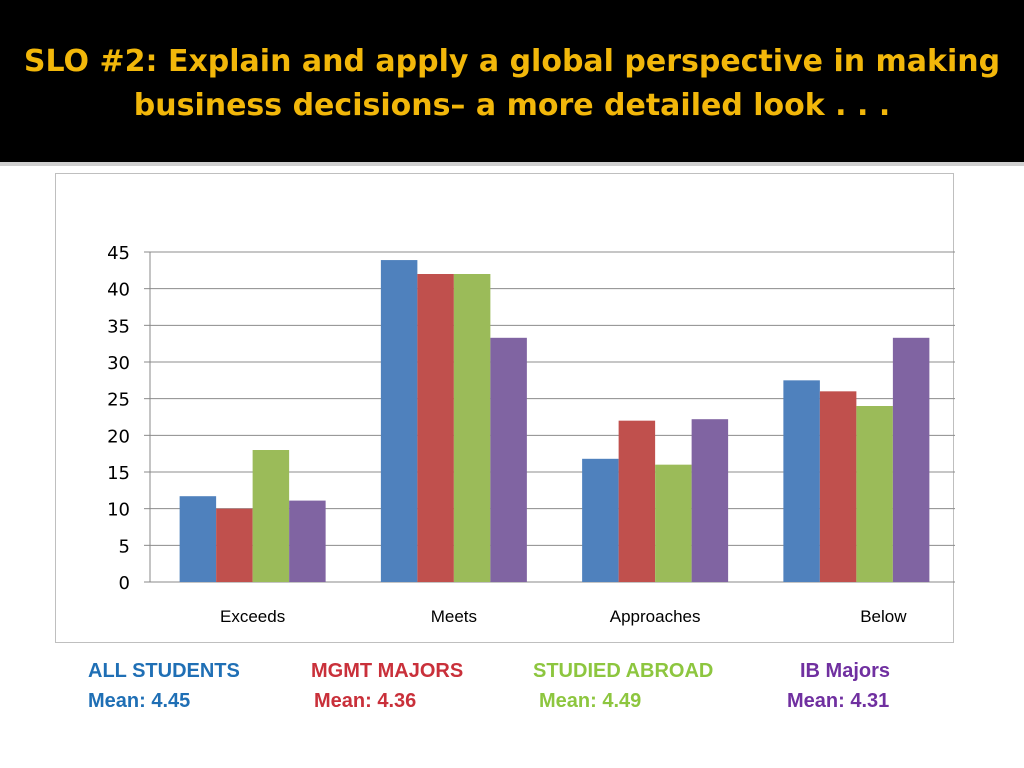  I want to click on y-tick-label: 40, so click(118, 290).